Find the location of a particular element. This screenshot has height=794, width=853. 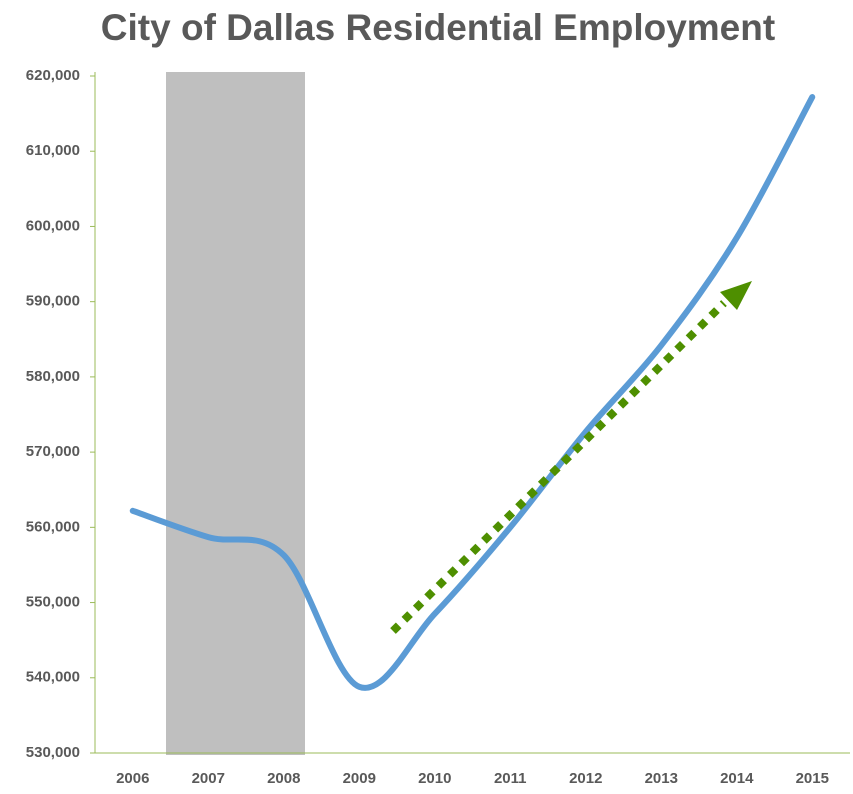

y-tick-label: 530,000 is located at coordinates (53, 752).